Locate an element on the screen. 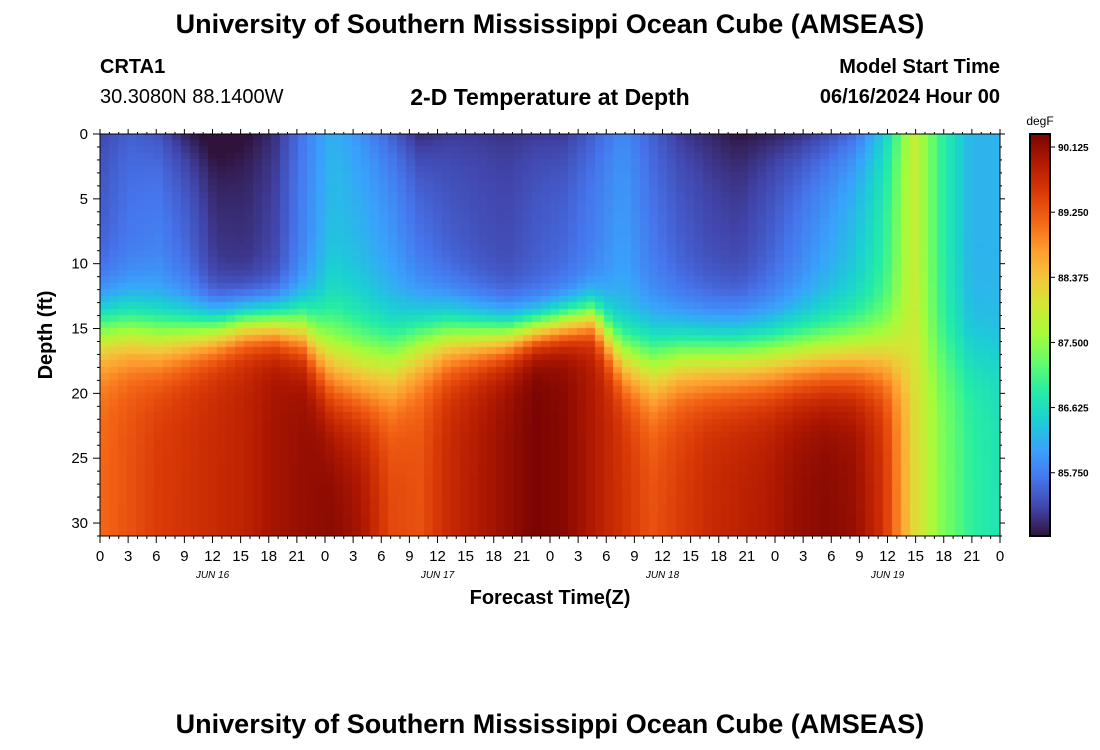  date-label: JUN 18 is located at coordinates (662, 575).